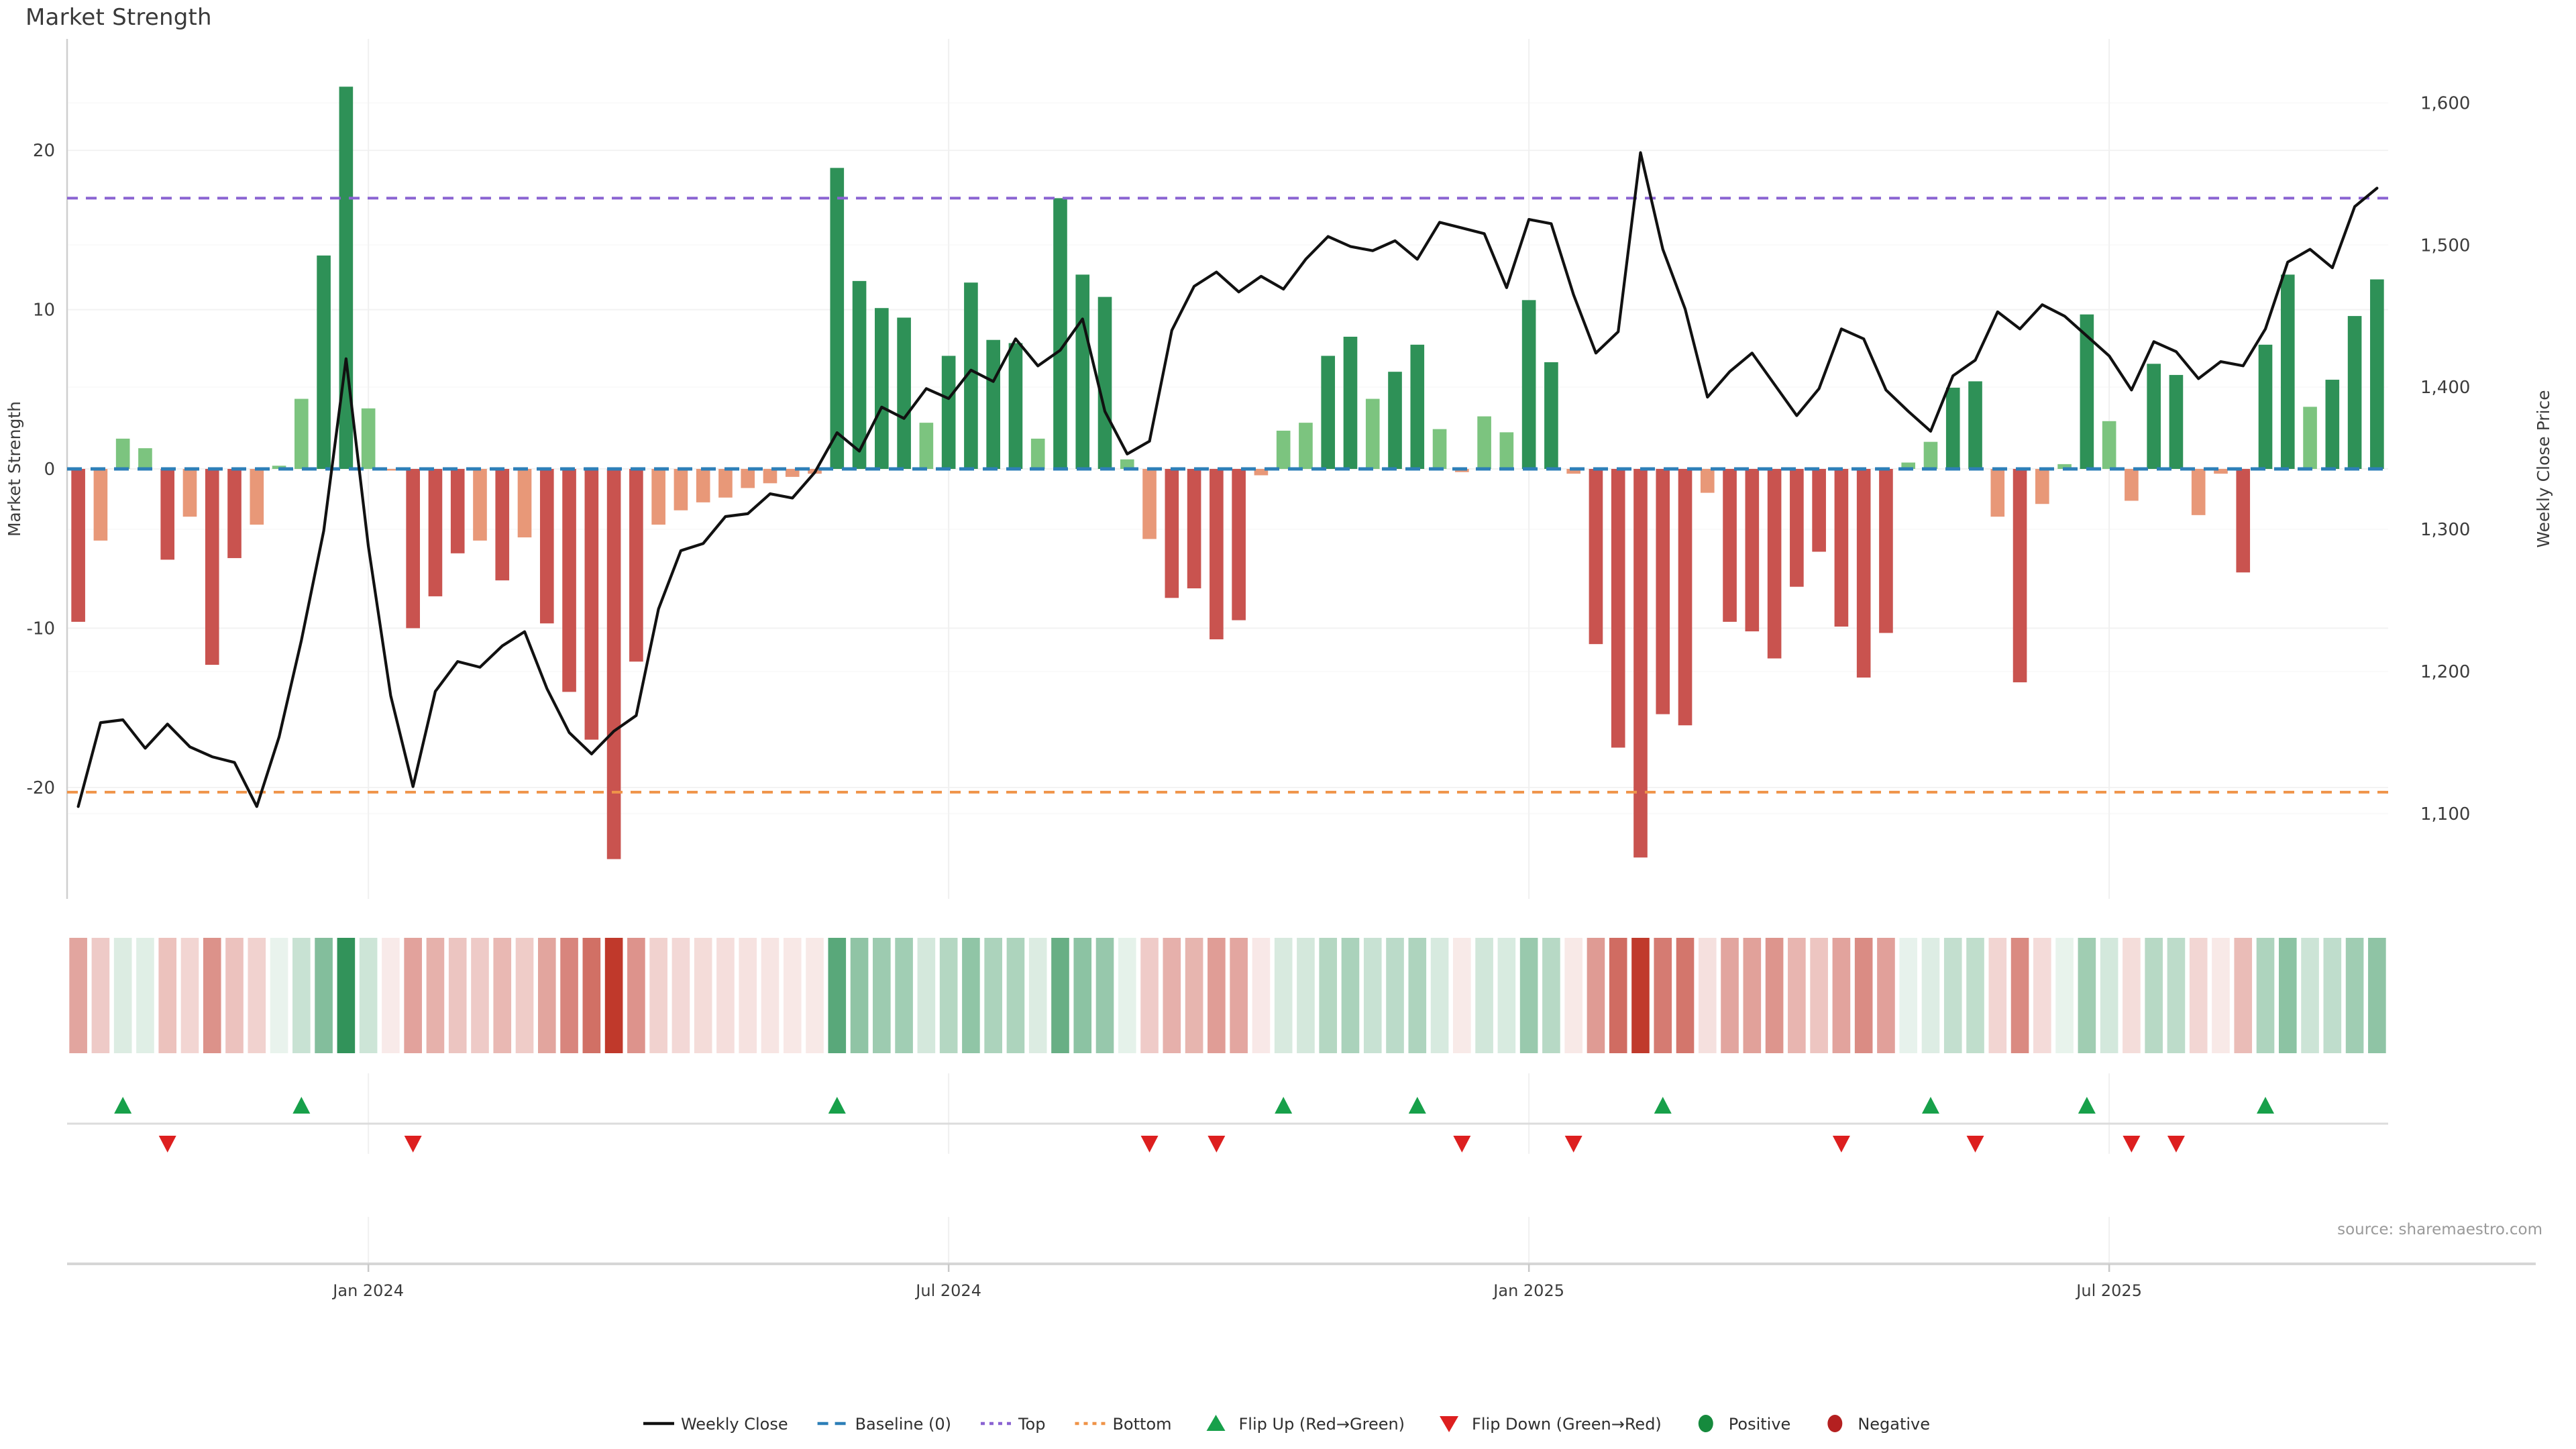  What do you see at coordinates (1744, 1424) in the screenshot?
I see `legend-item: Positive` at bounding box center [1744, 1424].